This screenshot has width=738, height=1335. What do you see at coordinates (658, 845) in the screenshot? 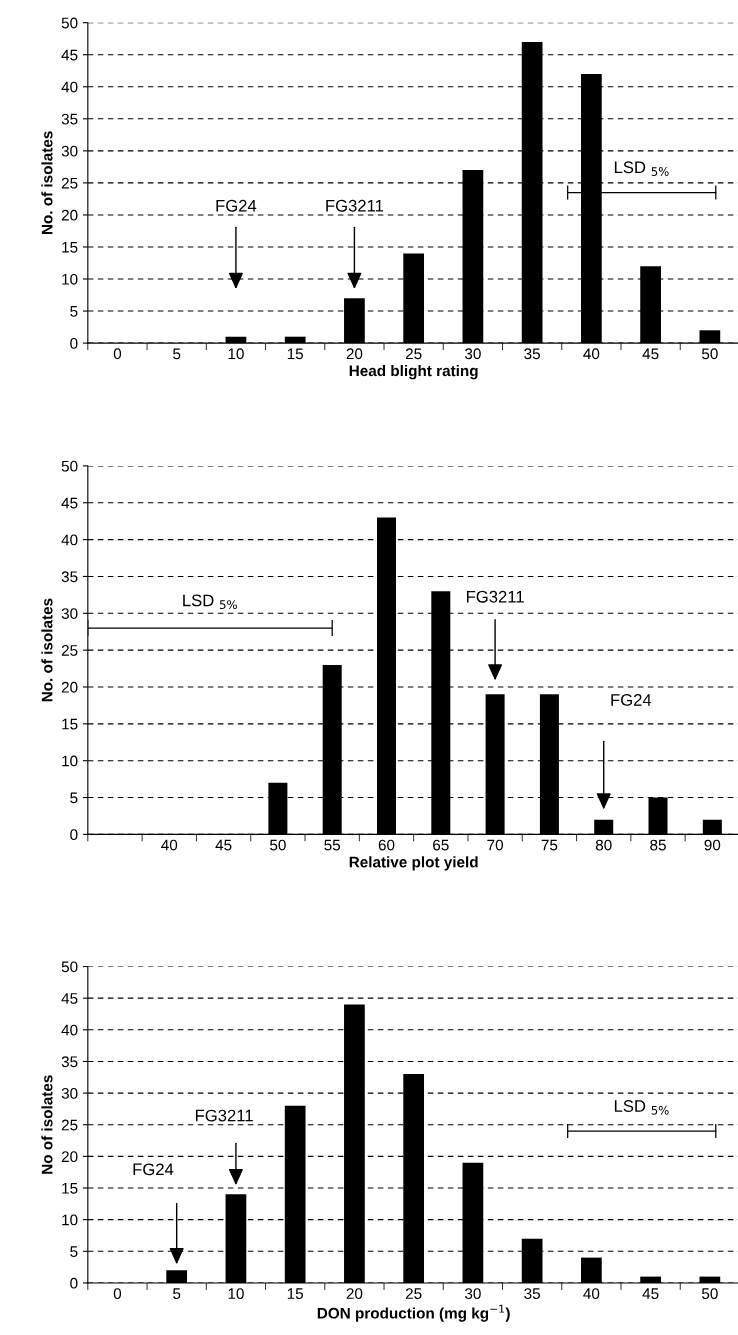
I see `x-tick-label: 85` at bounding box center [658, 845].